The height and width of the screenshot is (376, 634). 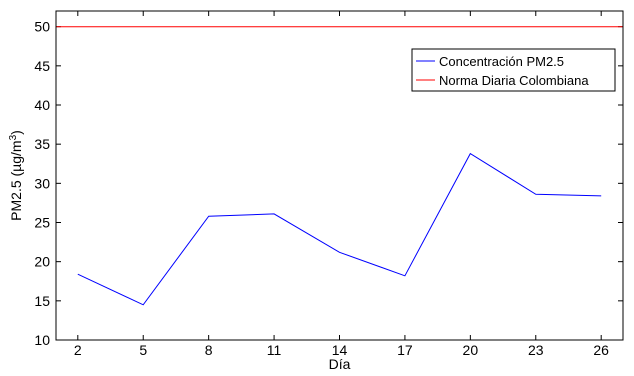 I want to click on x-axis-label: Día, so click(x=340, y=363).